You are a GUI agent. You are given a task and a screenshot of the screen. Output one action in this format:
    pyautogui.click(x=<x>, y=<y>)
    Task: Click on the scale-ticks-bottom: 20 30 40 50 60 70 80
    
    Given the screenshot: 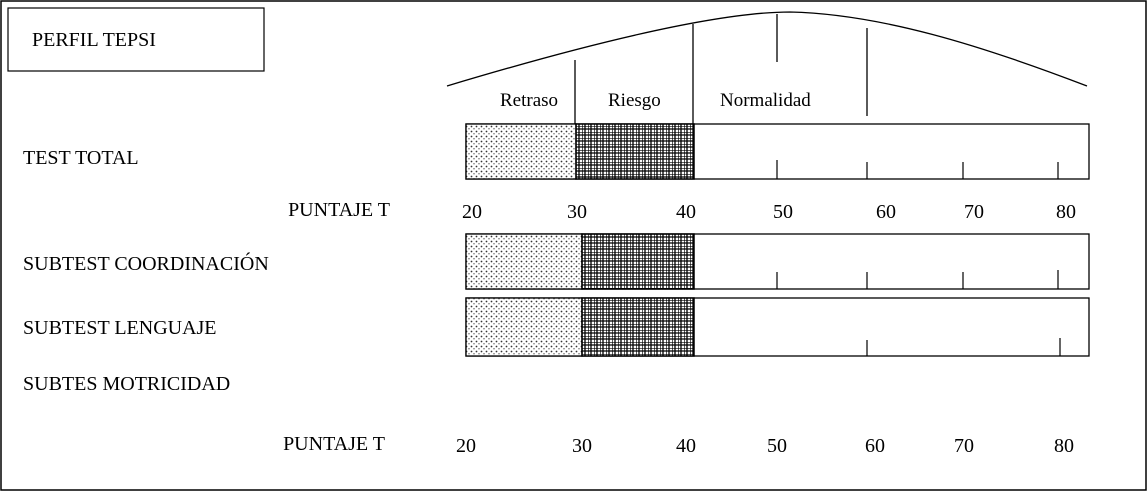 What is the action you would take?
    pyautogui.click(x=765, y=446)
    